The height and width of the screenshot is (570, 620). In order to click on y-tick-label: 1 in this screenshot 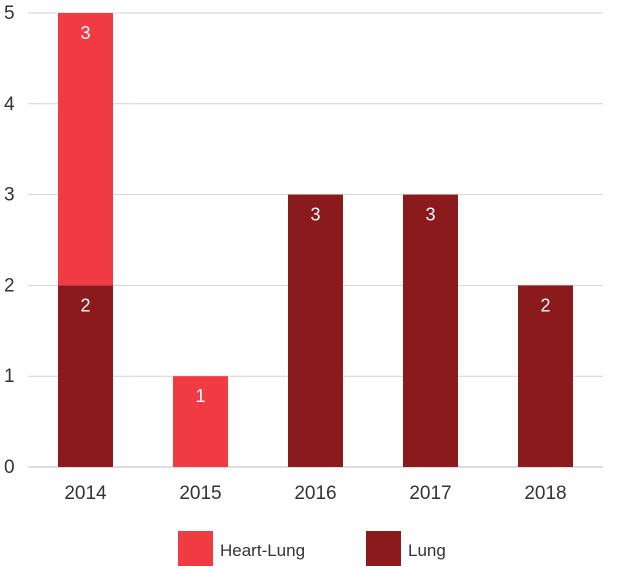, I will do `click(9, 376)`.